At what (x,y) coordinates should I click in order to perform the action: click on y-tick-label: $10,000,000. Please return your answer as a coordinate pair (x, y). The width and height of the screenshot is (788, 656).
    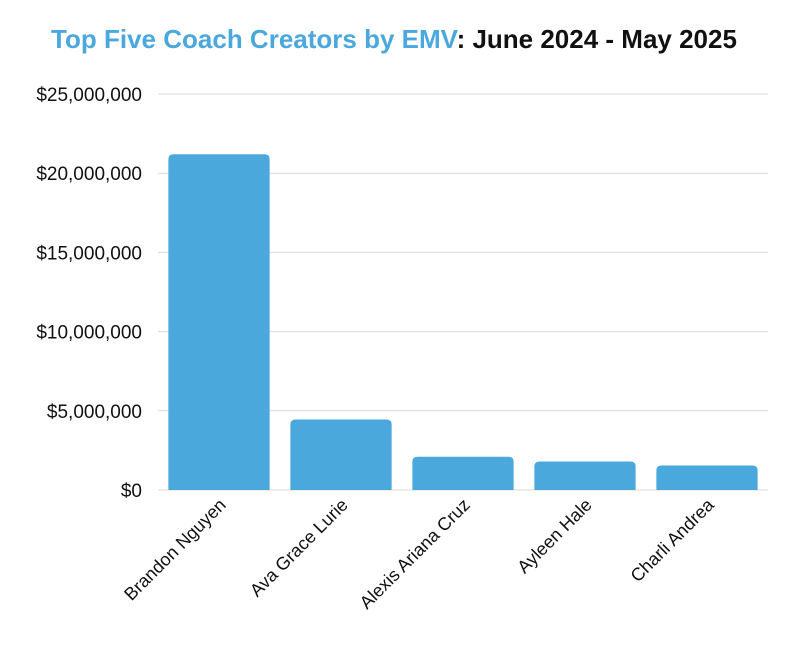
    Looking at the image, I should click on (89, 333).